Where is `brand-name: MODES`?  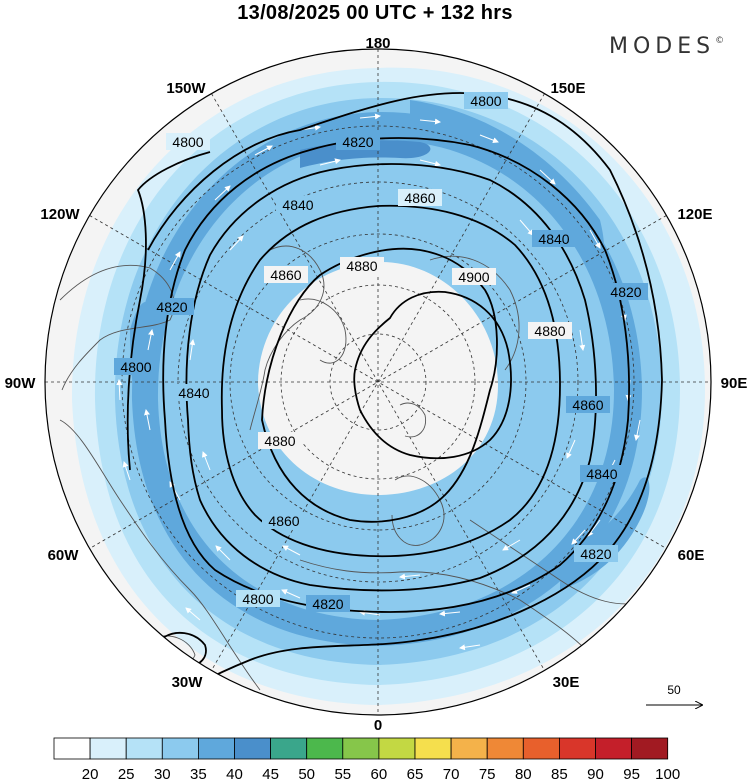 brand-name: MODES is located at coordinates (662, 46).